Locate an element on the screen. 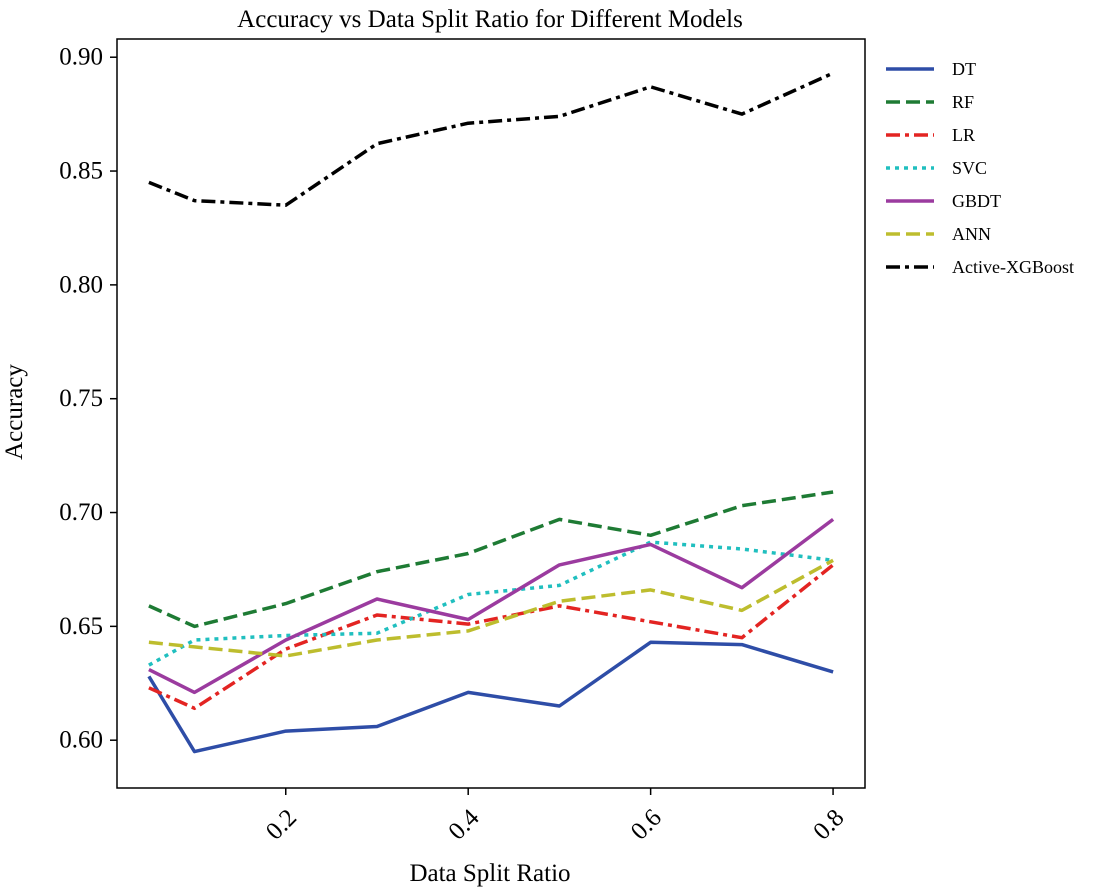  y-tick-label: 0.70 is located at coordinates (81, 512).